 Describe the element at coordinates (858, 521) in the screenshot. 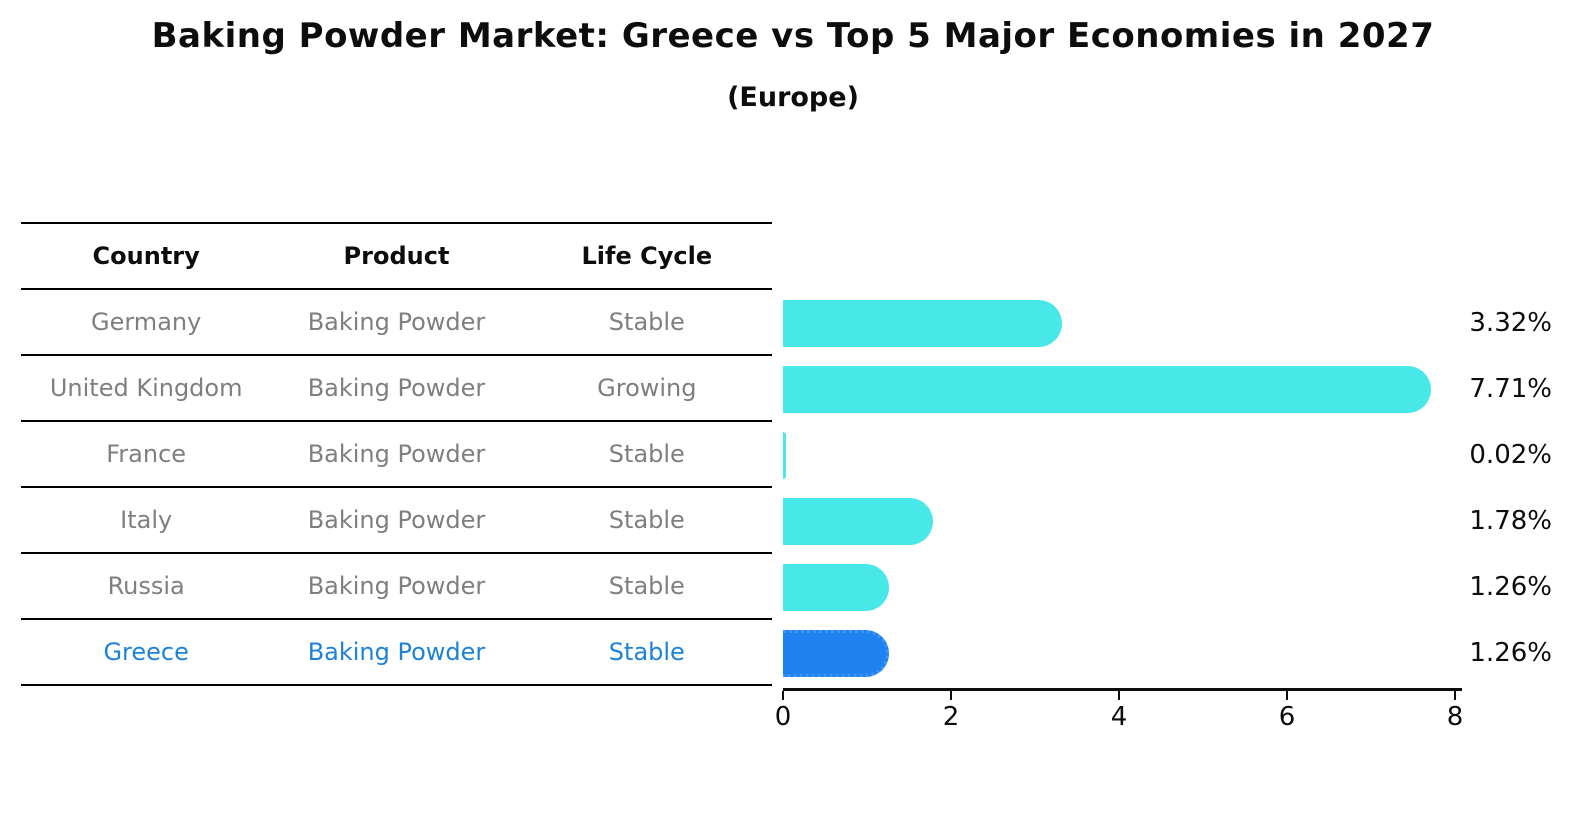

I see `bar-italy` at that location.